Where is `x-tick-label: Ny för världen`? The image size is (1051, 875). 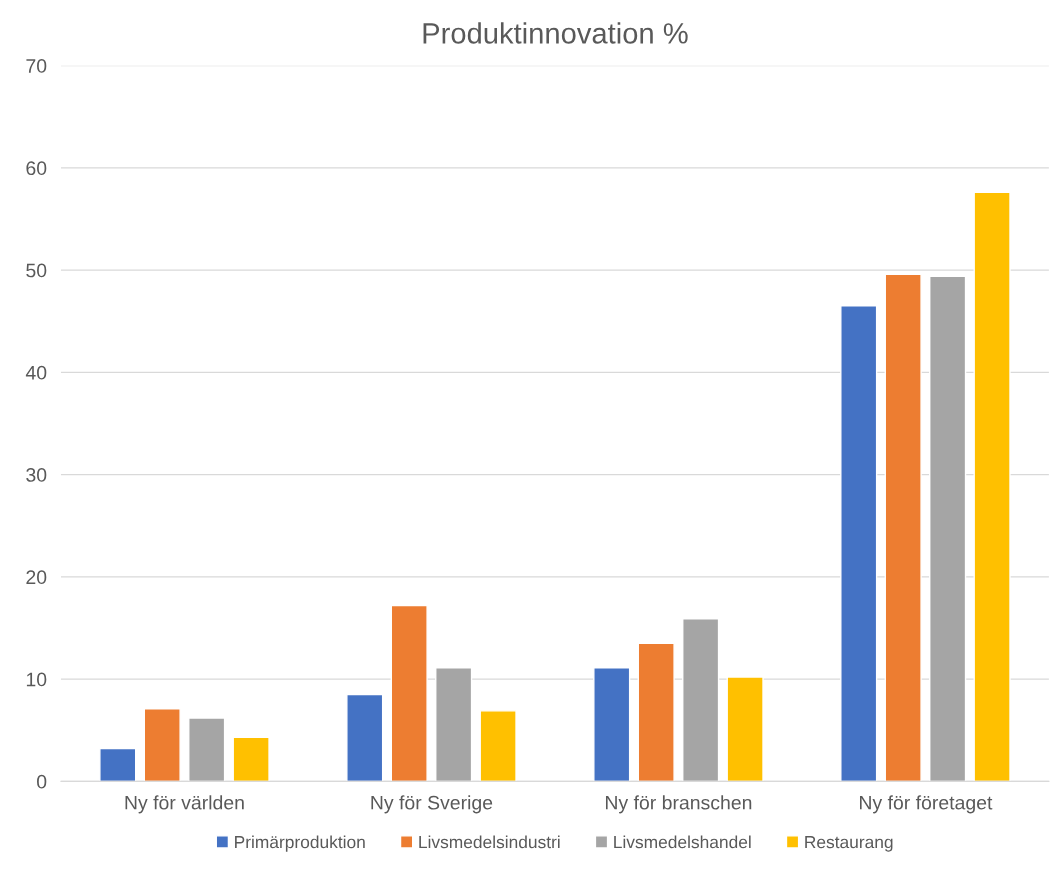
x-tick-label: Ny för världen is located at coordinates (184, 804).